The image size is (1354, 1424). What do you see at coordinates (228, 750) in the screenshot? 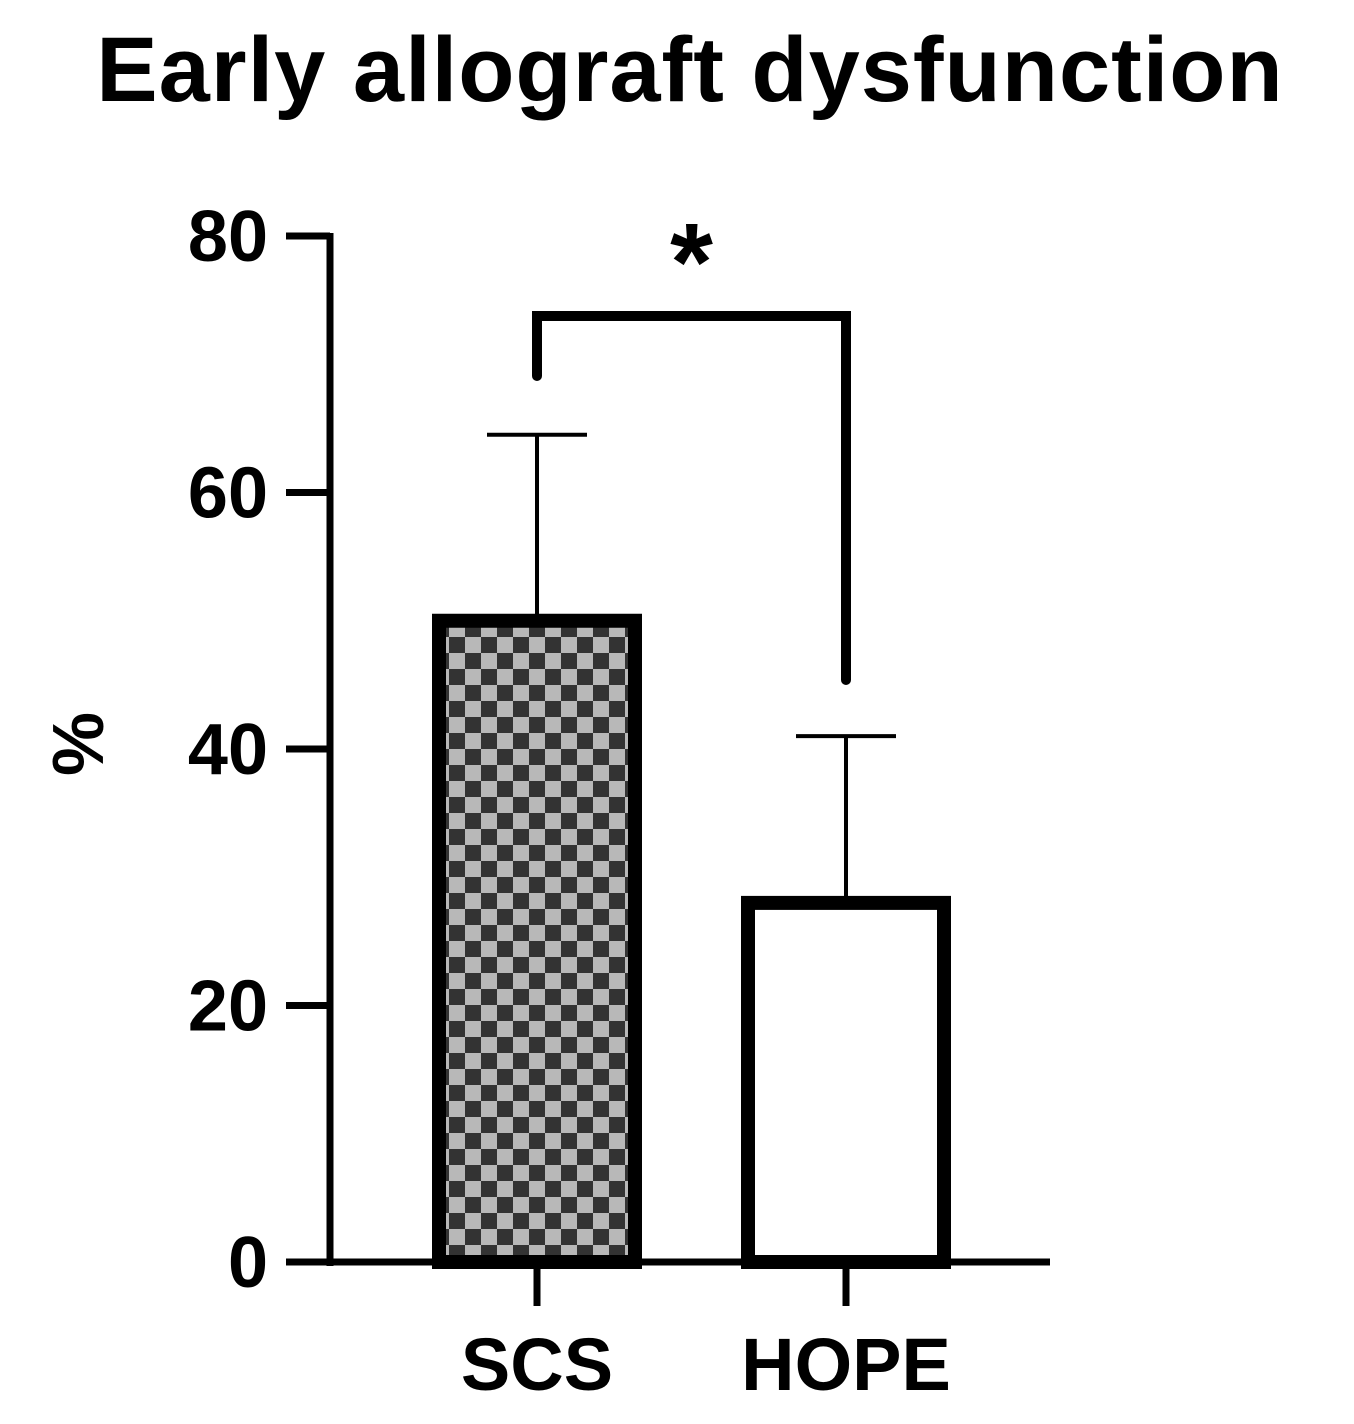
I see `y-tick-label: 40` at bounding box center [228, 750].